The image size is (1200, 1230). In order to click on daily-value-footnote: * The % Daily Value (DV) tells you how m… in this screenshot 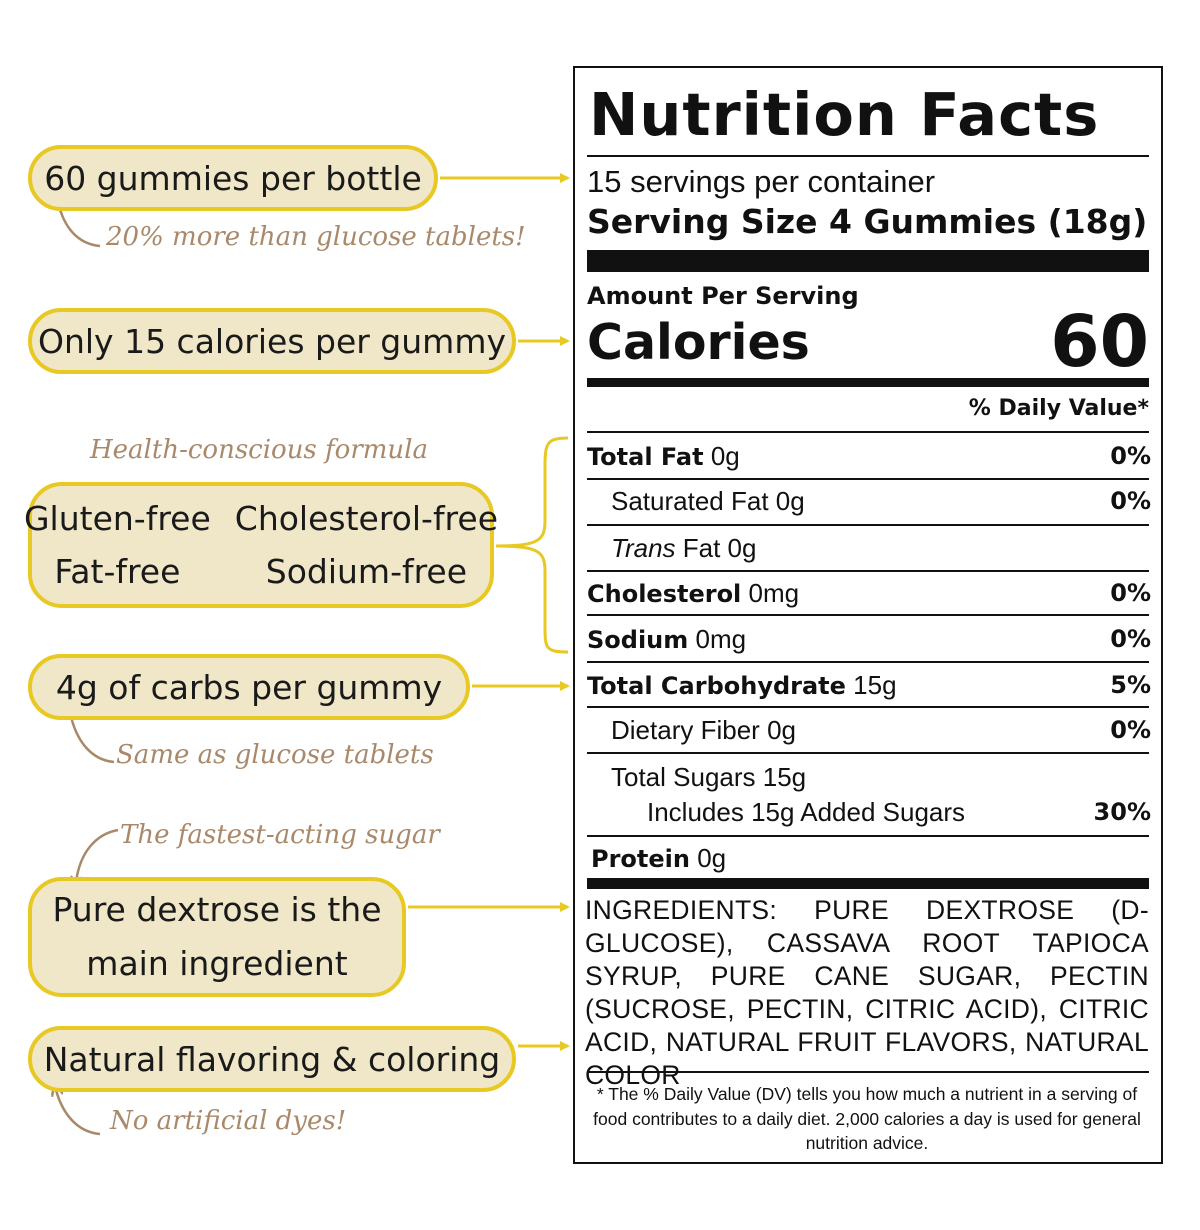, I will do `click(867, 1118)`.